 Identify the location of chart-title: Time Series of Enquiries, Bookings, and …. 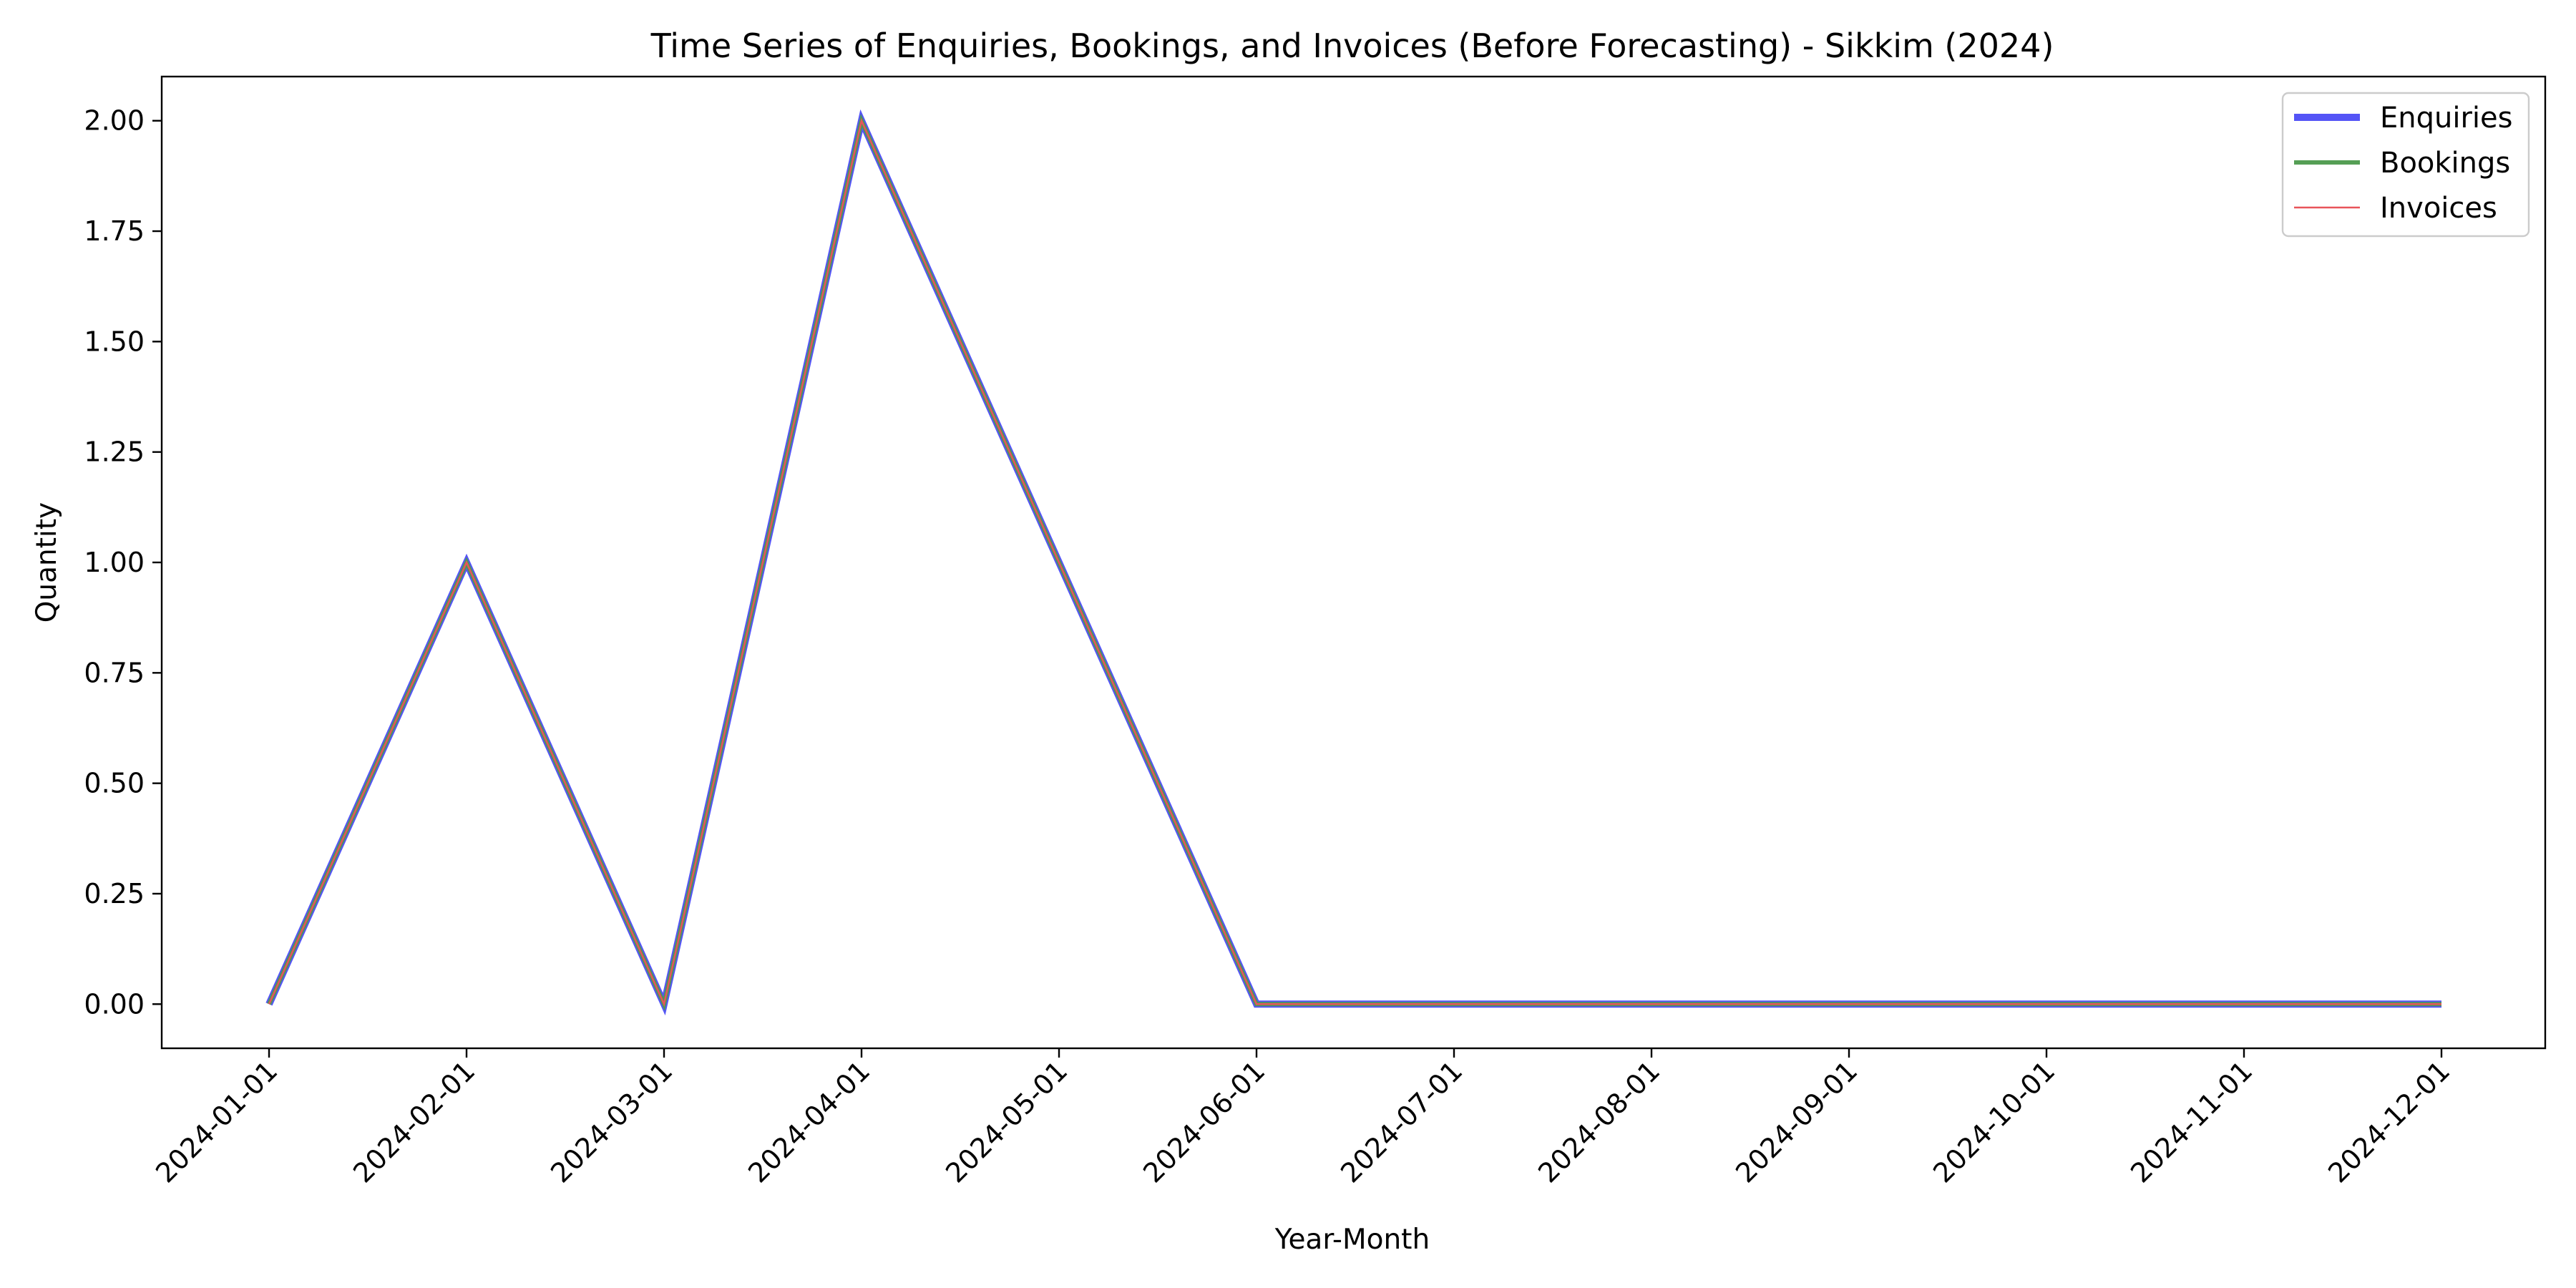
(1352, 45).